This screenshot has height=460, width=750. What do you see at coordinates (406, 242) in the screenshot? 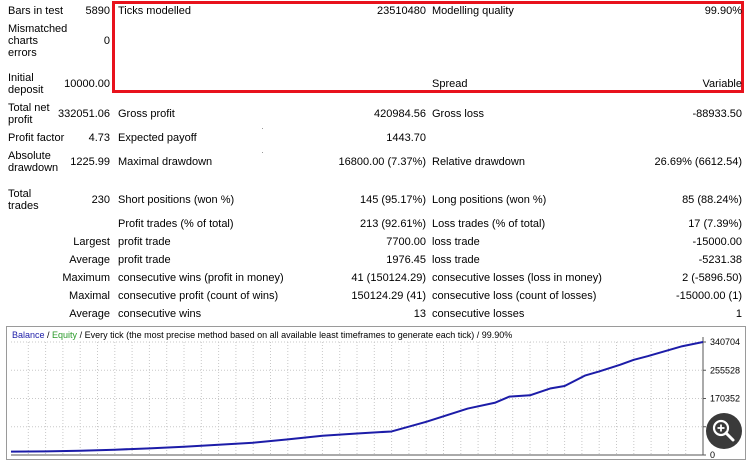
I see `largest-profit-value: 7700.00` at bounding box center [406, 242].